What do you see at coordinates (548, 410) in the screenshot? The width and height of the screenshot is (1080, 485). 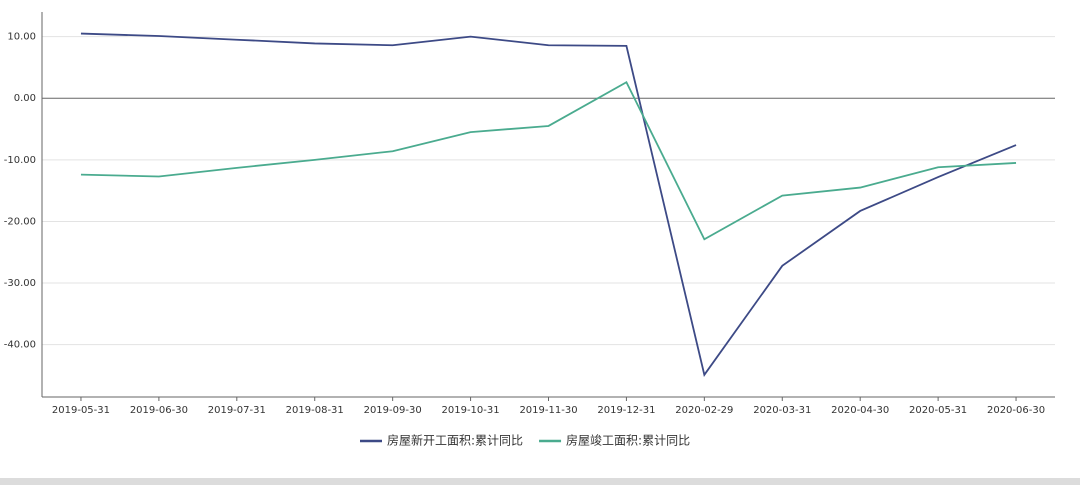 I see `x-tick-label: 2019-11-30` at bounding box center [548, 410].